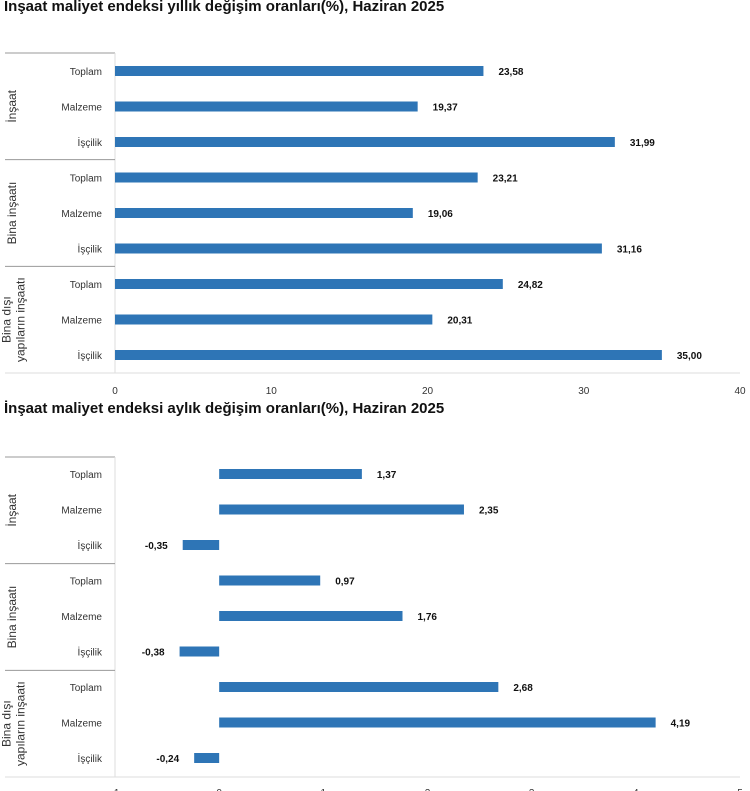 The width and height of the screenshot is (750, 791). What do you see at coordinates (681, 724) in the screenshot?
I see `value-label: 4,19` at bounding box center [681, 724].